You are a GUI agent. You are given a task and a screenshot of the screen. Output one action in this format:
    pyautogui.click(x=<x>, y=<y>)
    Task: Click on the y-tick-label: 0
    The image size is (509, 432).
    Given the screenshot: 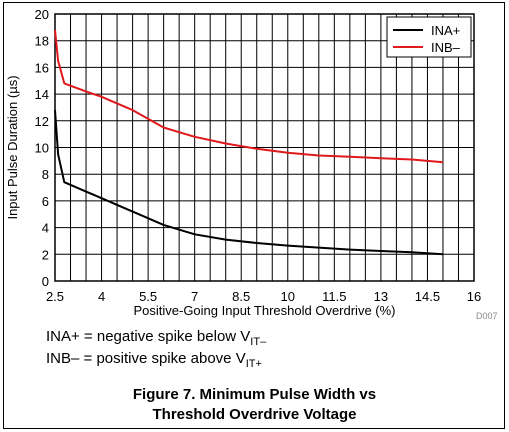 What is the action you would take?
    pyautogui.click(x=45, y=281)
    